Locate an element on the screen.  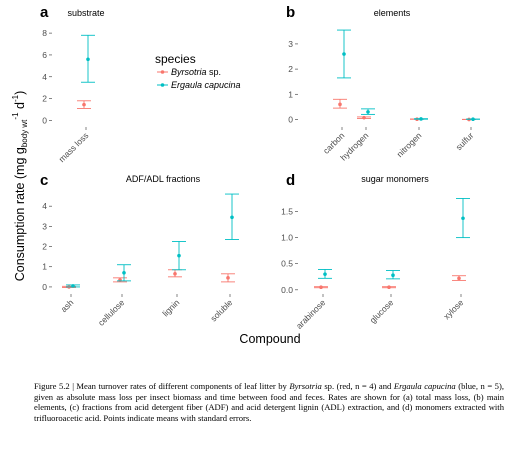
legend: species Byrsotria sp. Ergaula capucina is located at coordinates (198, 71).